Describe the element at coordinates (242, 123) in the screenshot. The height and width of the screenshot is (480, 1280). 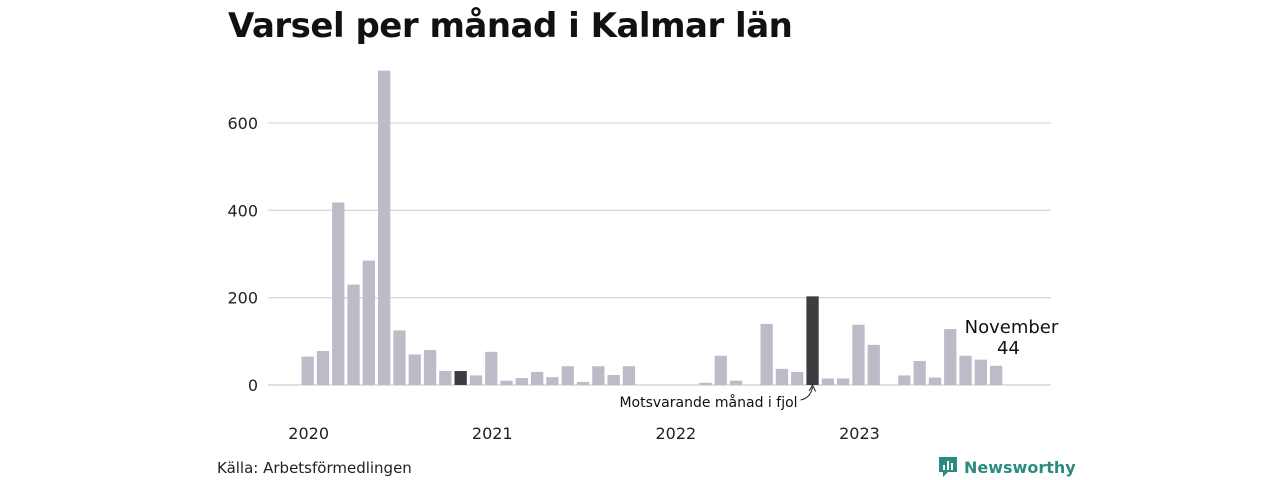
I see `y-tick-label: 600` at that location.